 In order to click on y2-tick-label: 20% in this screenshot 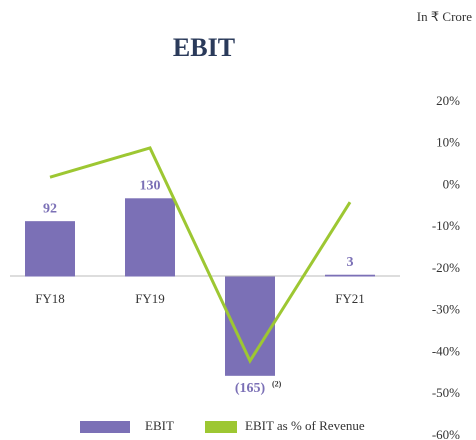, I will do `click(448, 100)`.